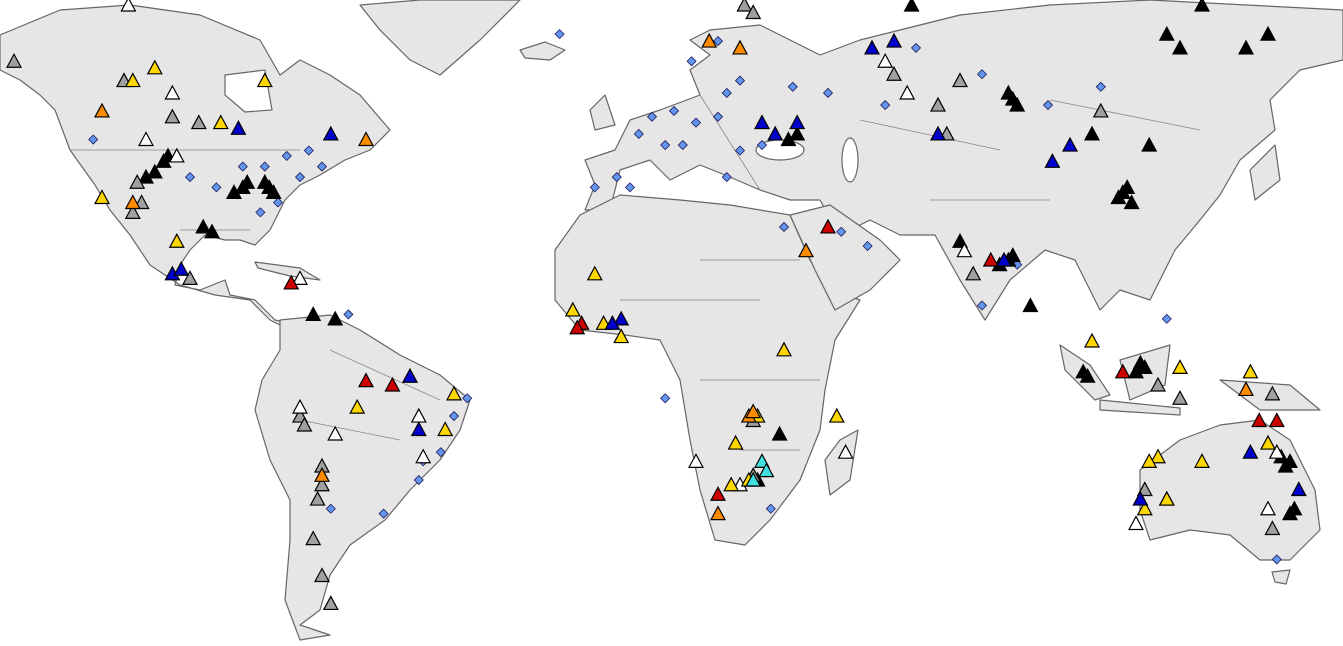  What do you see at coordinates (707, 370) in the screenshot?
I see `africa` at bounding box center [707, 370].